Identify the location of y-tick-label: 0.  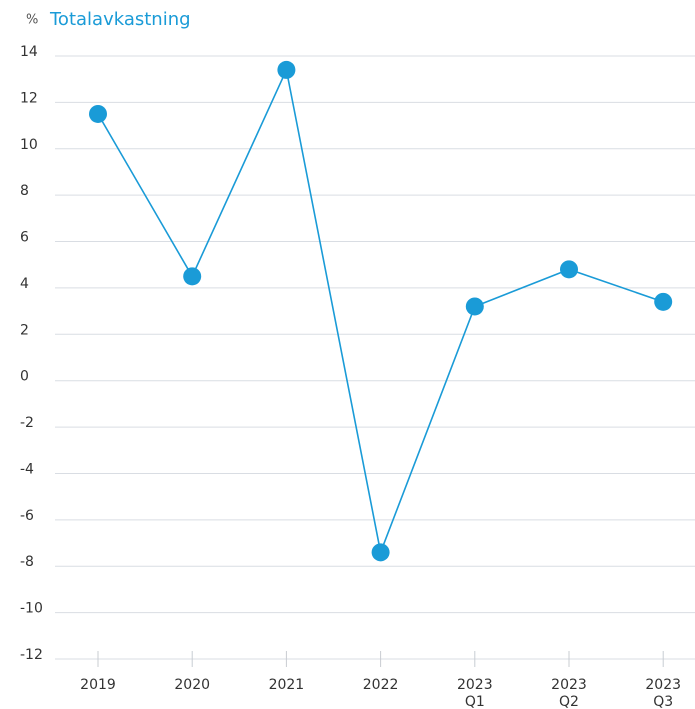
(24, 377).